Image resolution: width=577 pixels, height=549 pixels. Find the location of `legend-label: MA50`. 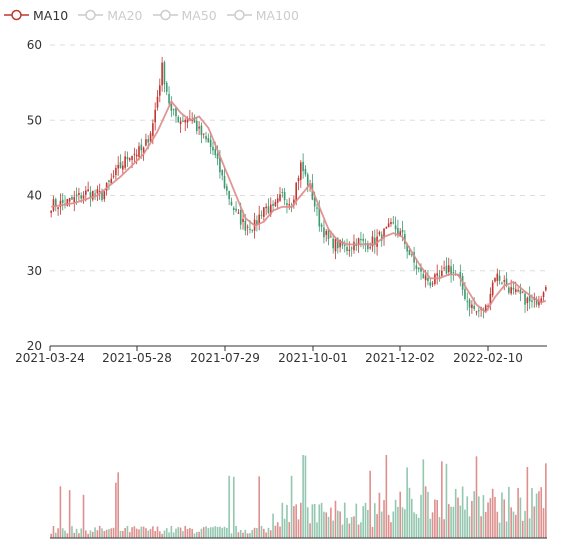

legend-label: MA50 is located at coordinates (199, 15).